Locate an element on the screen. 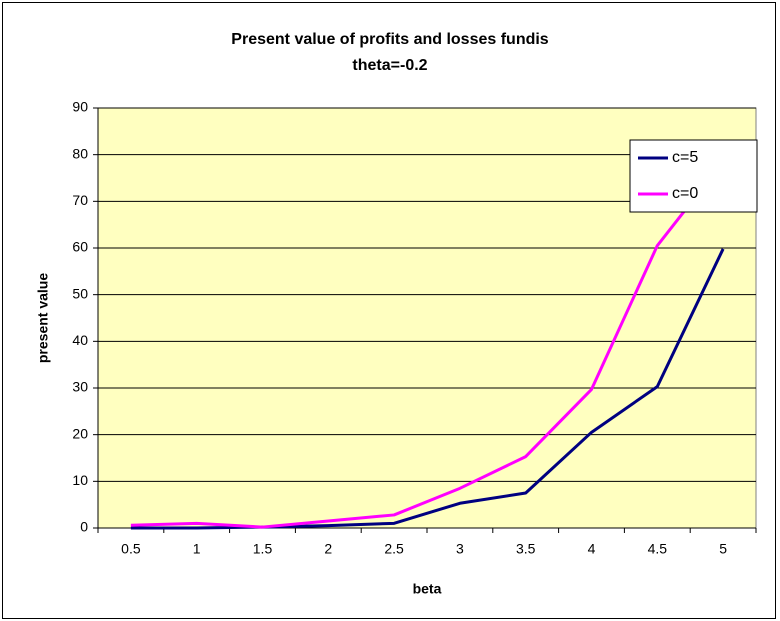 This screenshot has width=780, height=621. x-tick-label: 4 is located at coordinates (592, 549).